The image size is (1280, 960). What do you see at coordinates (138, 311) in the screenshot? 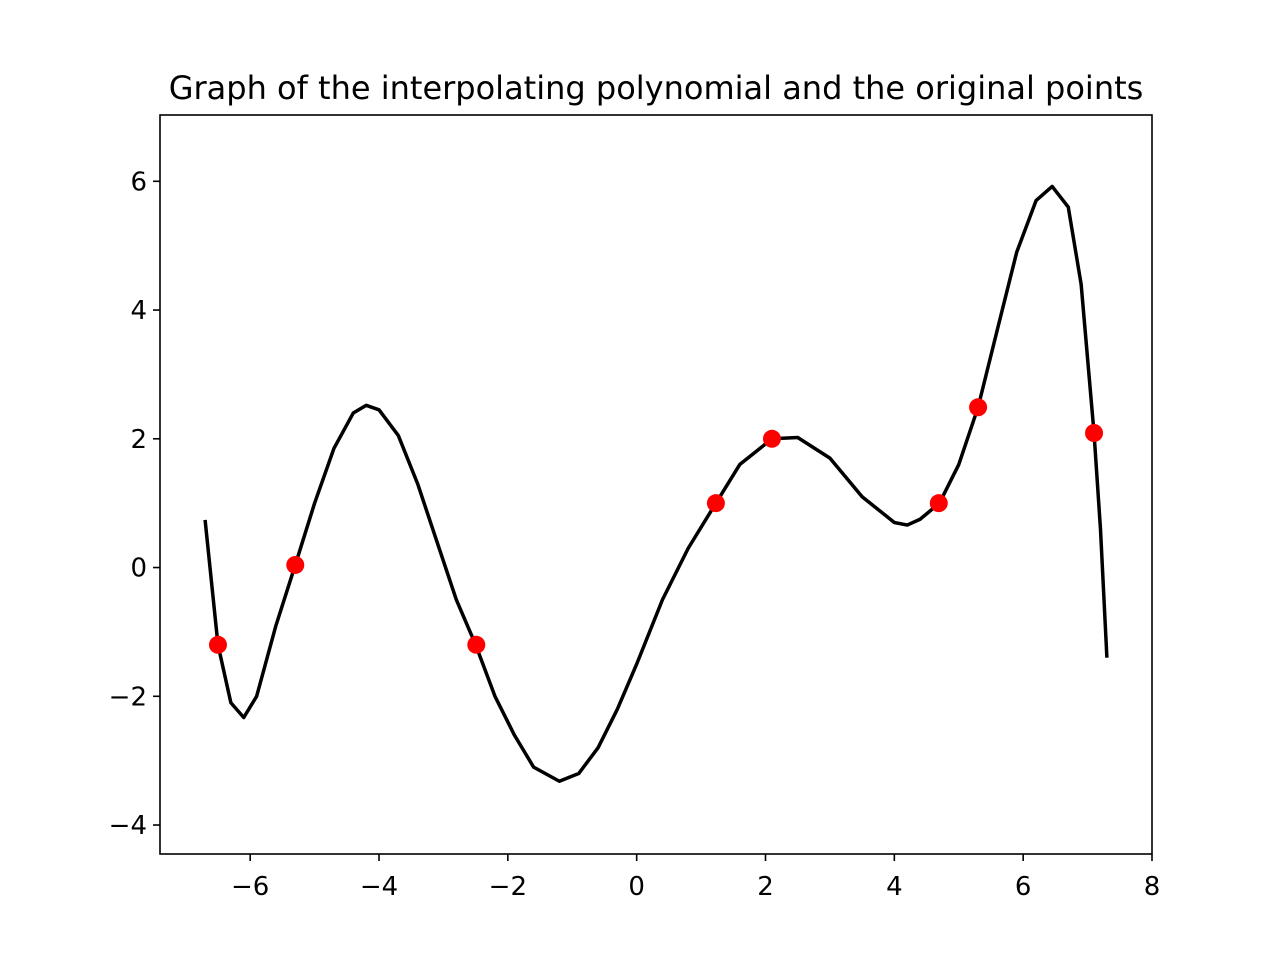
I see `y-tick-label: 4` at bounding box center [138, 311].